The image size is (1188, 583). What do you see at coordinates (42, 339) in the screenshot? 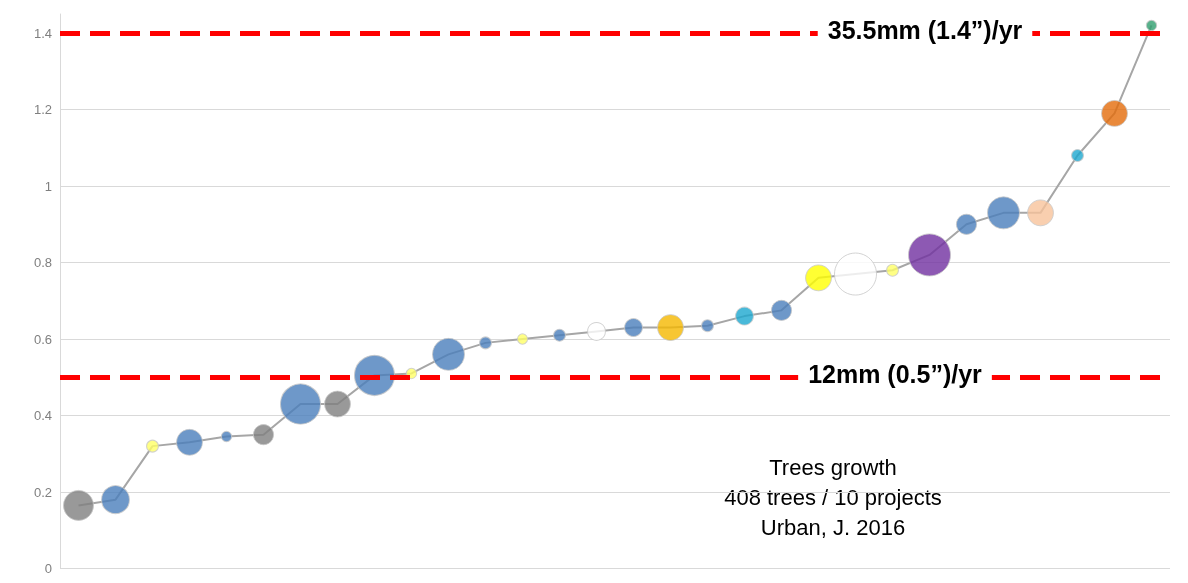
I see `y-tick-label: 0.6` at bounding box center [42, 339].